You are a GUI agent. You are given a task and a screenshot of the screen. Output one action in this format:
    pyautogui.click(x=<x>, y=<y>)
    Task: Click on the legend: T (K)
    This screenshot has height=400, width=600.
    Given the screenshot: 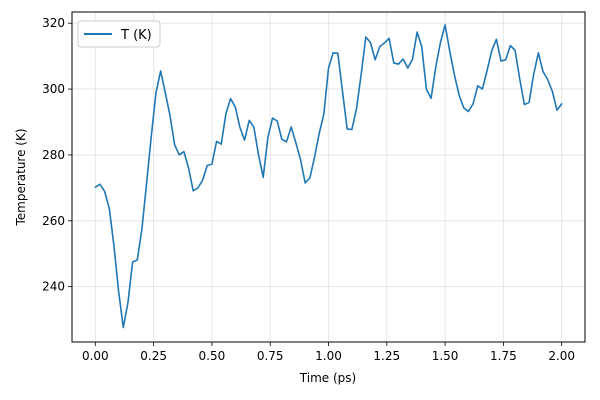 What is the action you would take?
    pyautogui.click(x=119, y=34)
    